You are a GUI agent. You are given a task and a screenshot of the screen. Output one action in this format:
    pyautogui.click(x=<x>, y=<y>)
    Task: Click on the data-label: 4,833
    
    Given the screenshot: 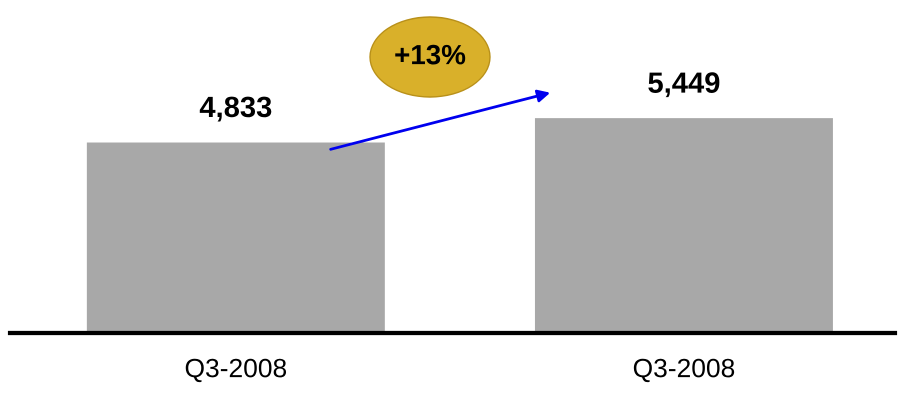 What is the action you would take?
    pyautogui.click(x=236, y=109)
    